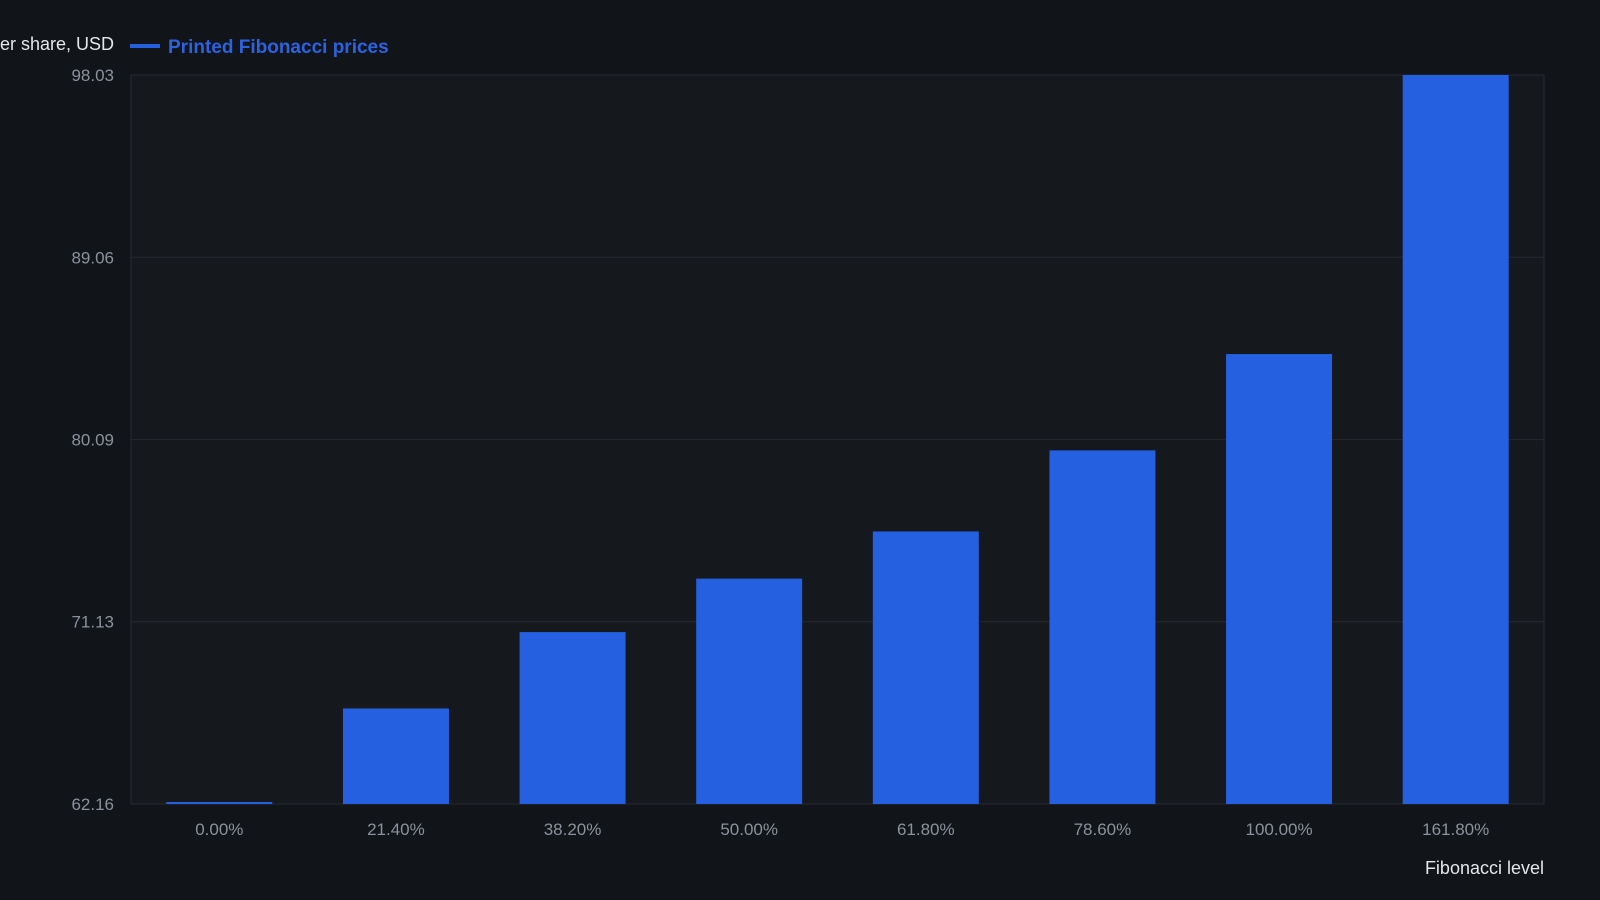 The width and height of the screenshot is (1600, 900). Describe the element at coordinates (926, 829) in the screenshot. I see `x-tick-label: 61.80%` at that location.